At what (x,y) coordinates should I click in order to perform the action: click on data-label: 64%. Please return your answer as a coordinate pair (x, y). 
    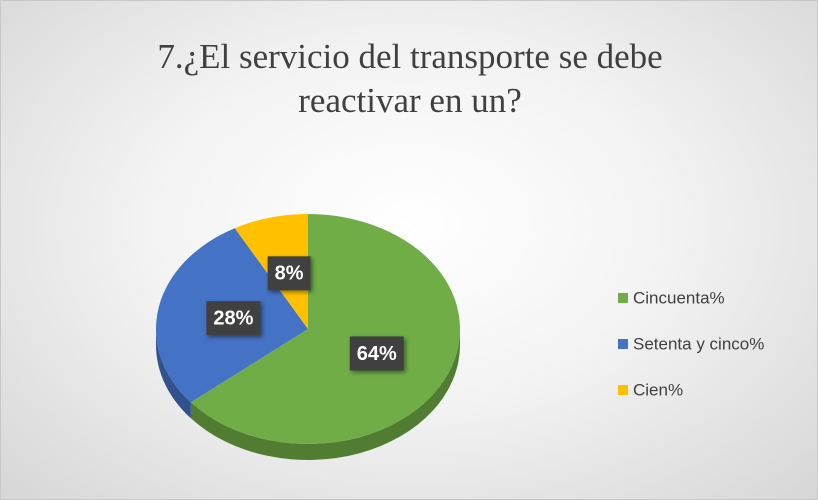
    Looking at the image, I should click on (376, 353).